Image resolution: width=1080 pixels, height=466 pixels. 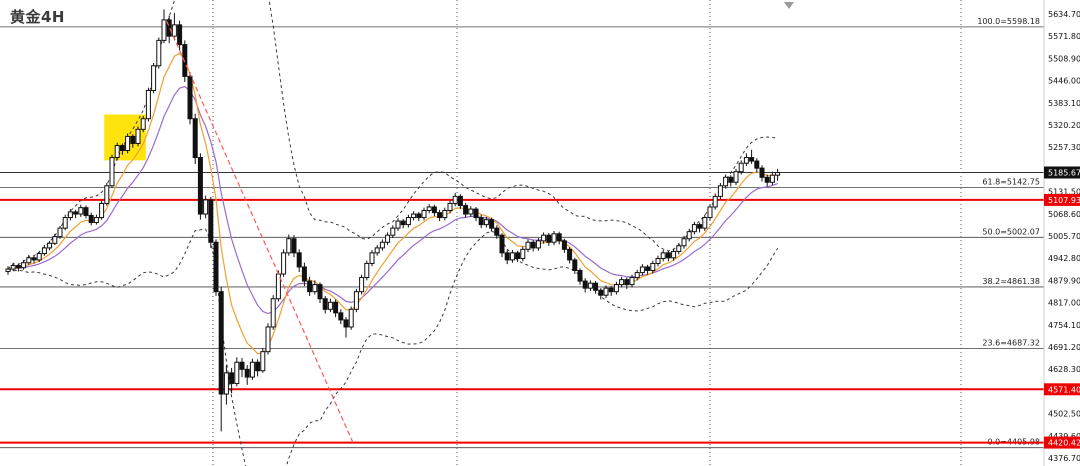 I want to click on fib-level-label: 50.0=5002.07, so click(x=1011, y=231).